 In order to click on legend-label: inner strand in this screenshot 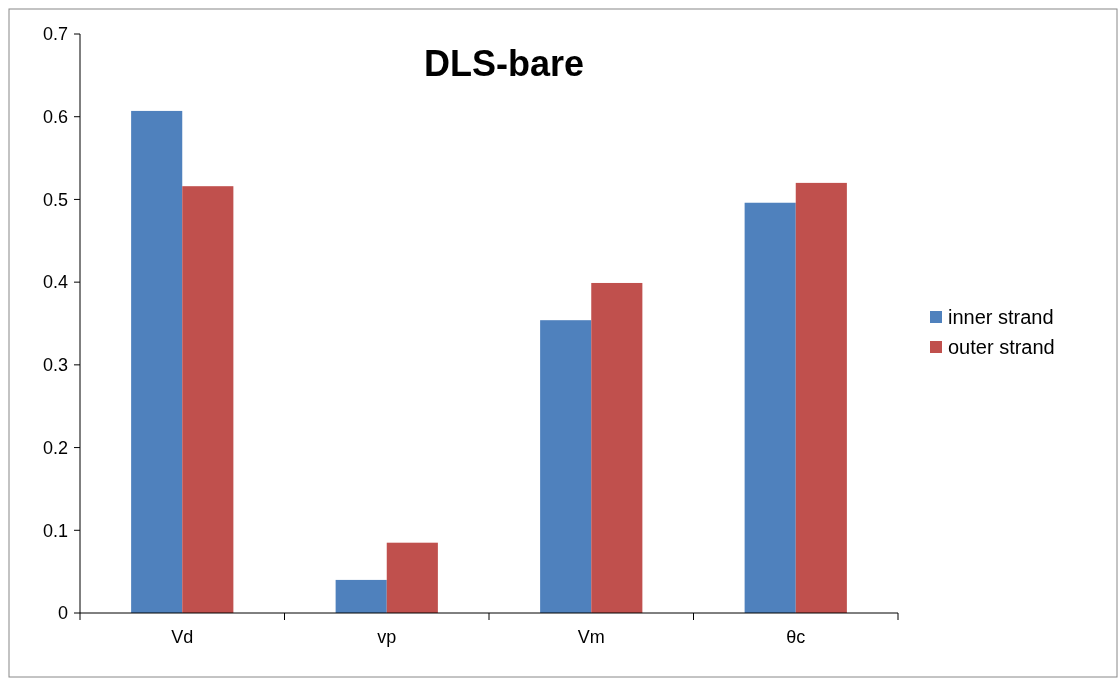, I will do `click(1001, 317)`.